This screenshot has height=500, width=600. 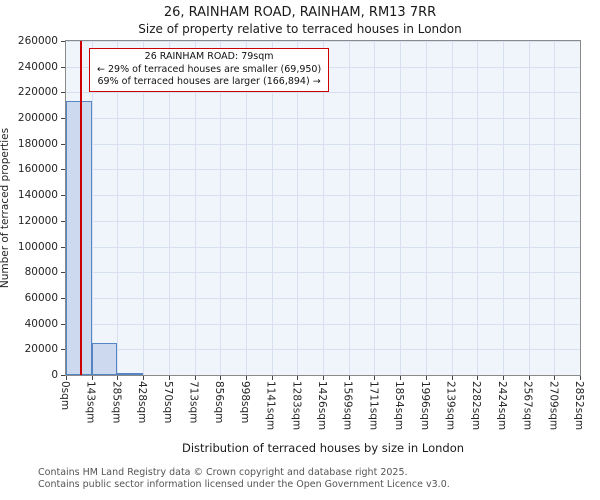 What do you see at coordinates (300, 12) in the screenshot?
I see `chart-title: 26, RAINHAM ROAD, RAINHAM, RM13 7RR` at bounding box center [300, 12].